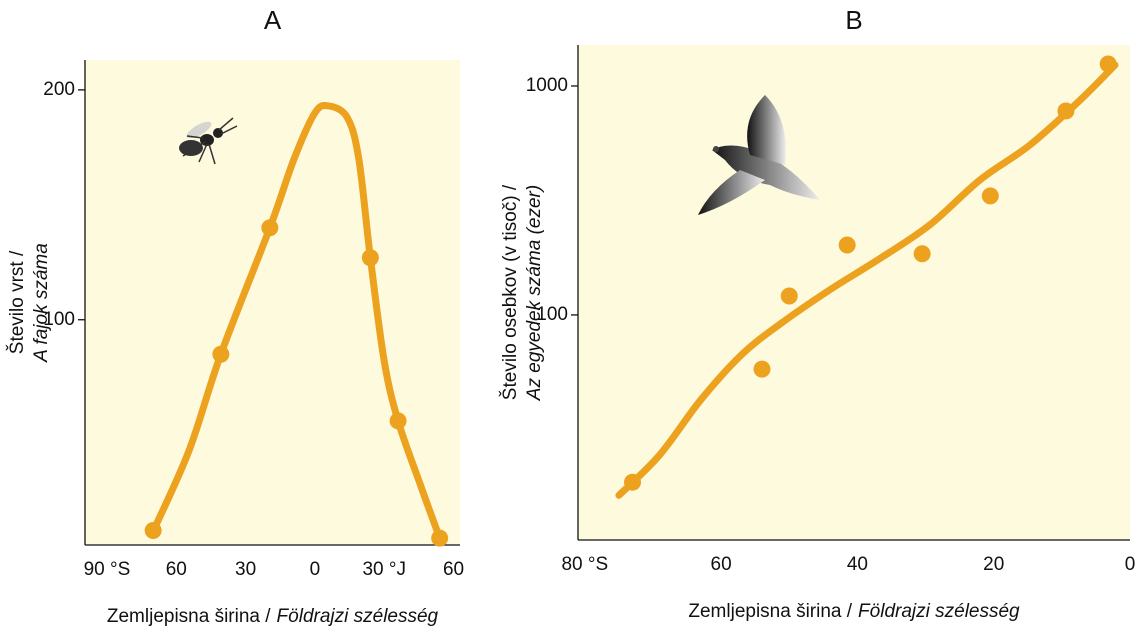 The image size is (1137, 631). Describe the element at coordinates (857, 564) in the screenshot. I see `x-tick-label: 40` at that location.